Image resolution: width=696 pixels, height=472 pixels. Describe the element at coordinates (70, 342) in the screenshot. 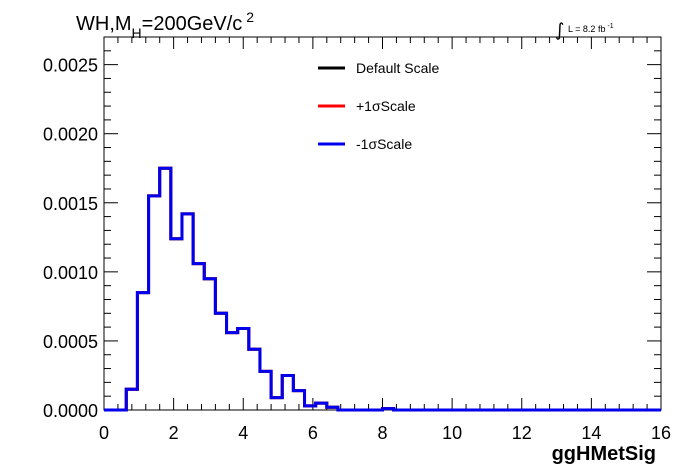

I see `y-tick-label: 0.0005` at that location.